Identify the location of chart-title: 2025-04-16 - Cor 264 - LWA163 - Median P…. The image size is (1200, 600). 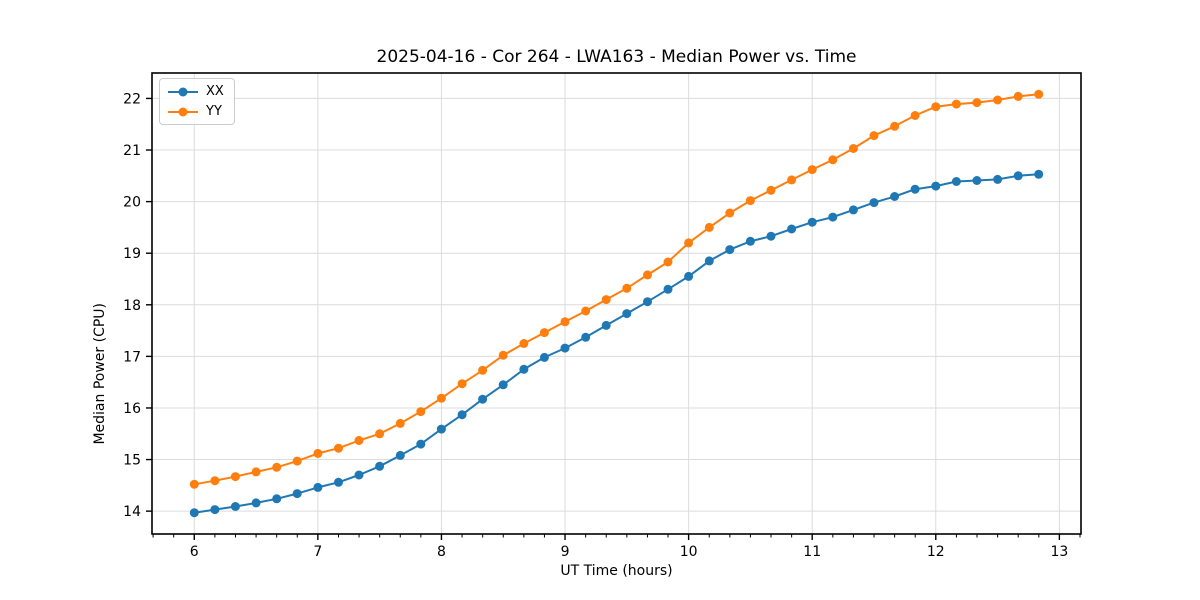
(616, 57).